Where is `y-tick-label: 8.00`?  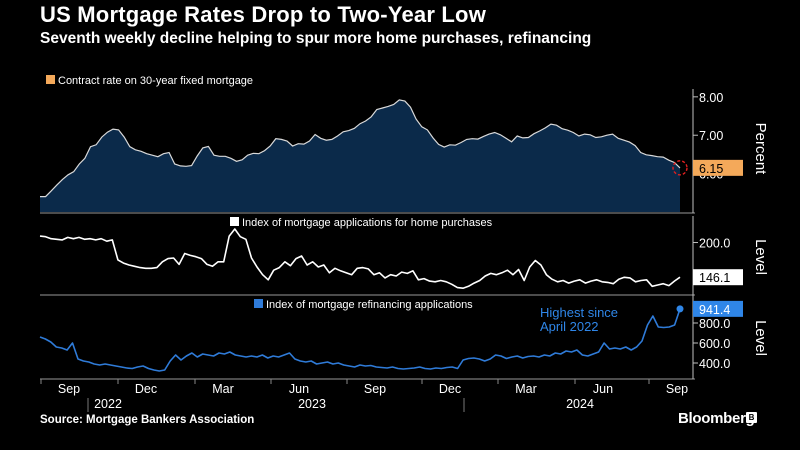 y-tick-label: 8.00 is located at coordinates (711, 98).